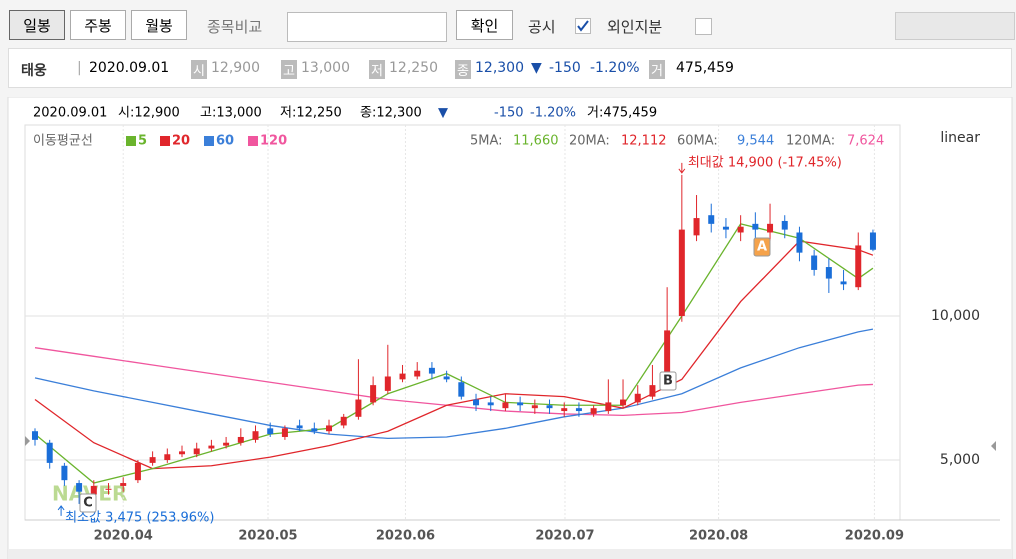  What do you see at coordinates (644, 141) in the screenshot?
I see `ma-value: 12,112` at bounding box center [644, 141].